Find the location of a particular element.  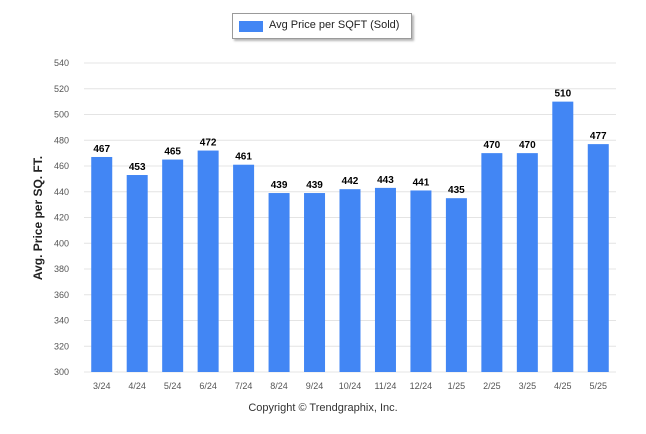

y-tick-label: 340 is located at coordinates (61, 321).